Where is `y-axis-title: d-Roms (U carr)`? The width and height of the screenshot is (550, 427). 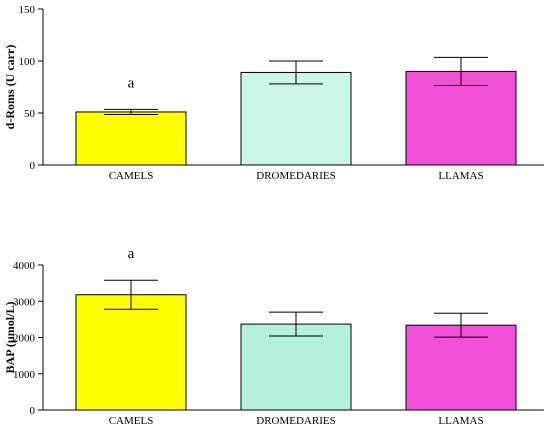 y-axis-title: d-Roms (U carr) is located at coordinates (10, 87).